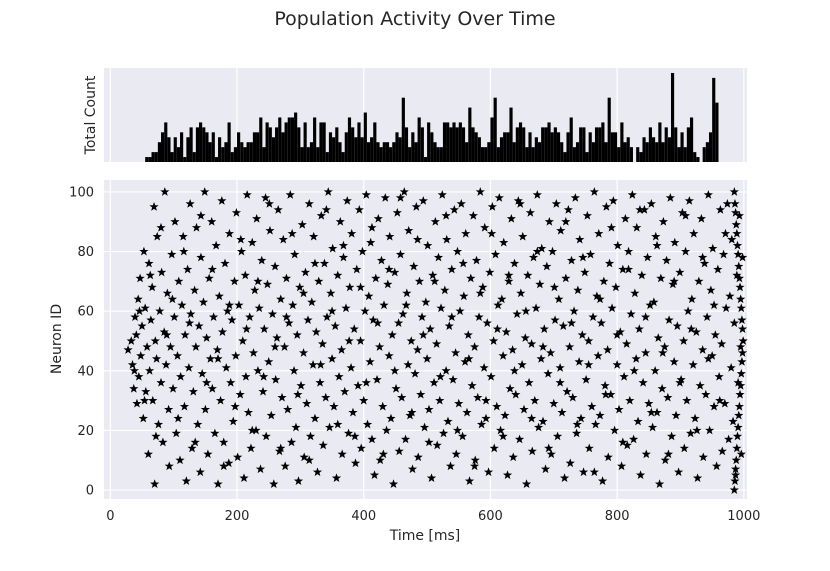  I want to click on raster-y-ticks: 0 20 40 60 80 100, so click(81, 341).